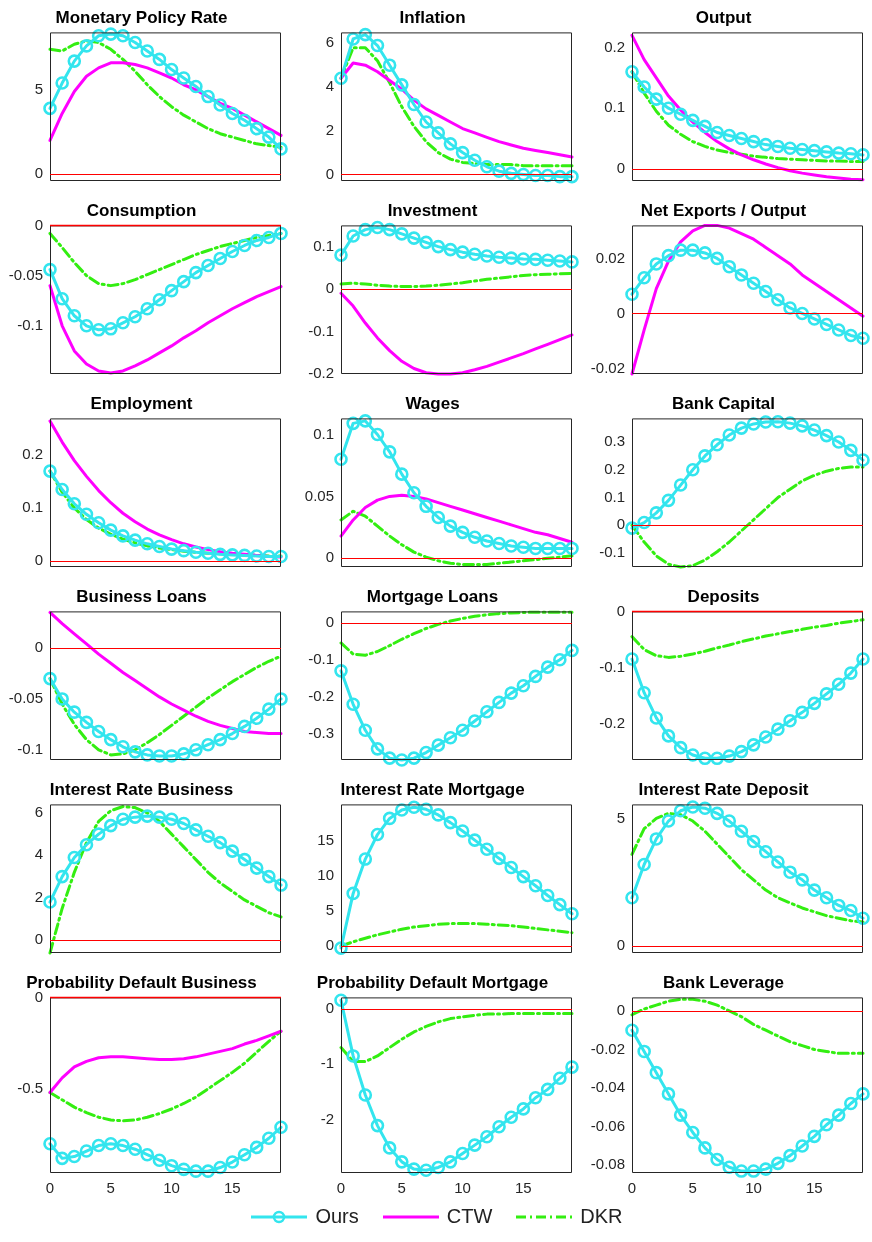 Image resolution: width=872 pixels, height=1242 pixels. What do you see at coordinates (607, 1048) in the screenshot?
I see `y-tick-label: -0.02` at bounding box center [607, 1048].